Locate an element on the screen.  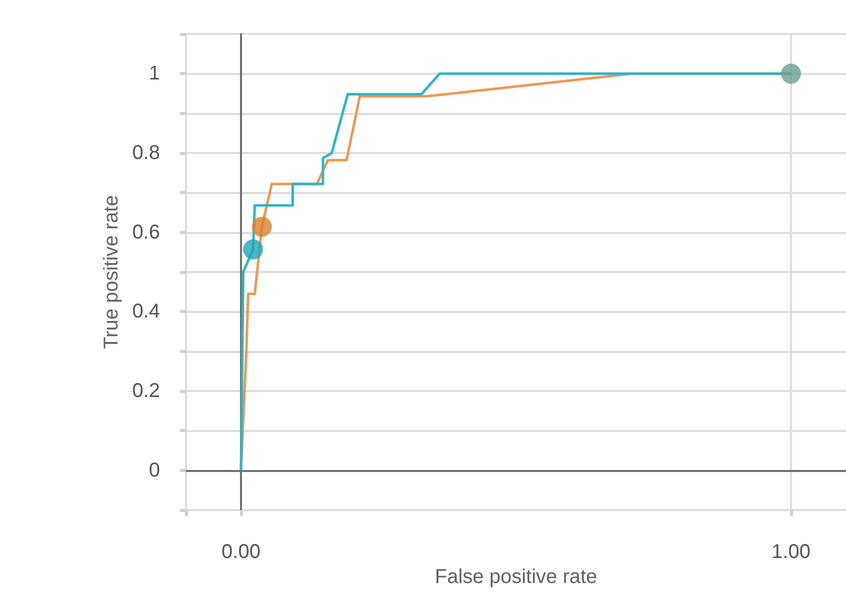
y-tick-label: 0.8 is located at coordinates (146, 153).